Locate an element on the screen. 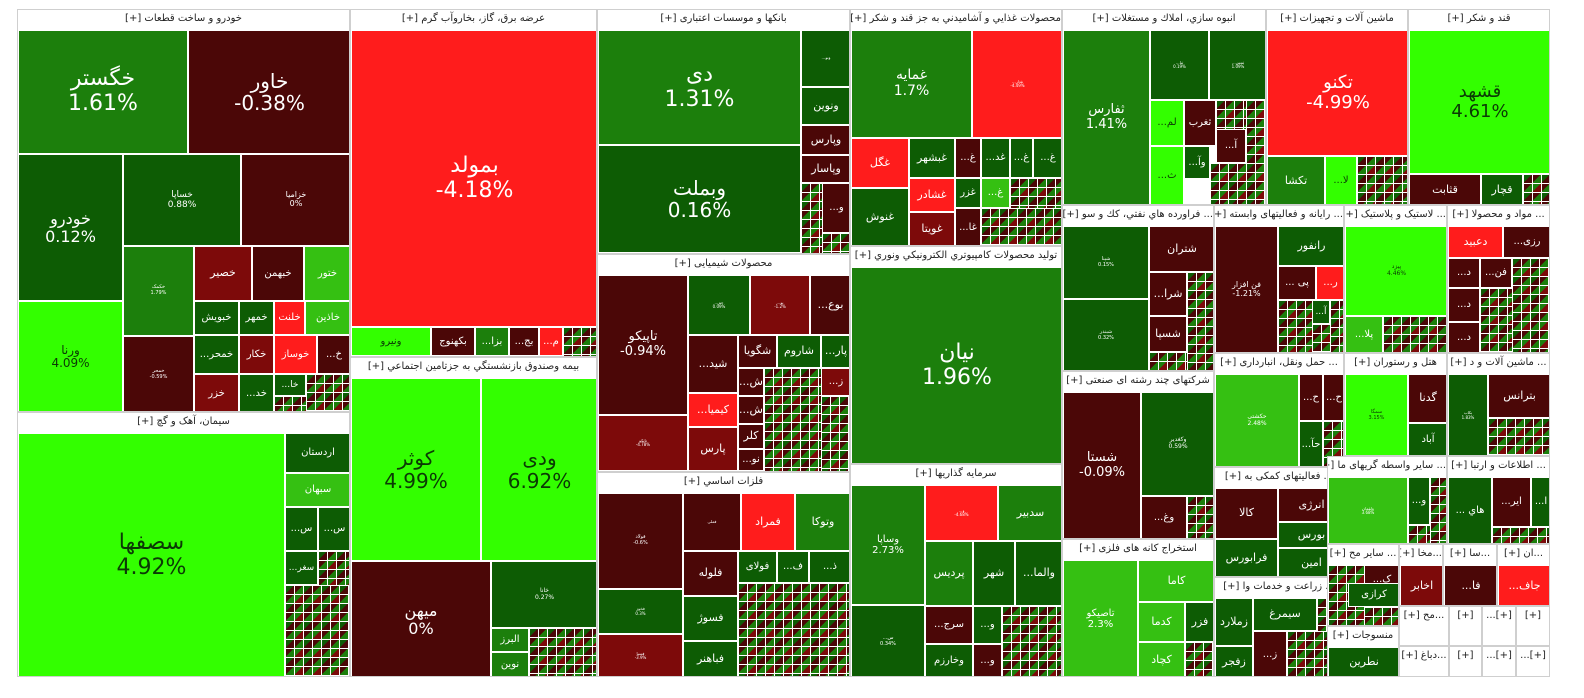 The height and width of the screenshot is (698, 1584). stock-tile: شسپا is located at coordinates (1168, 334).